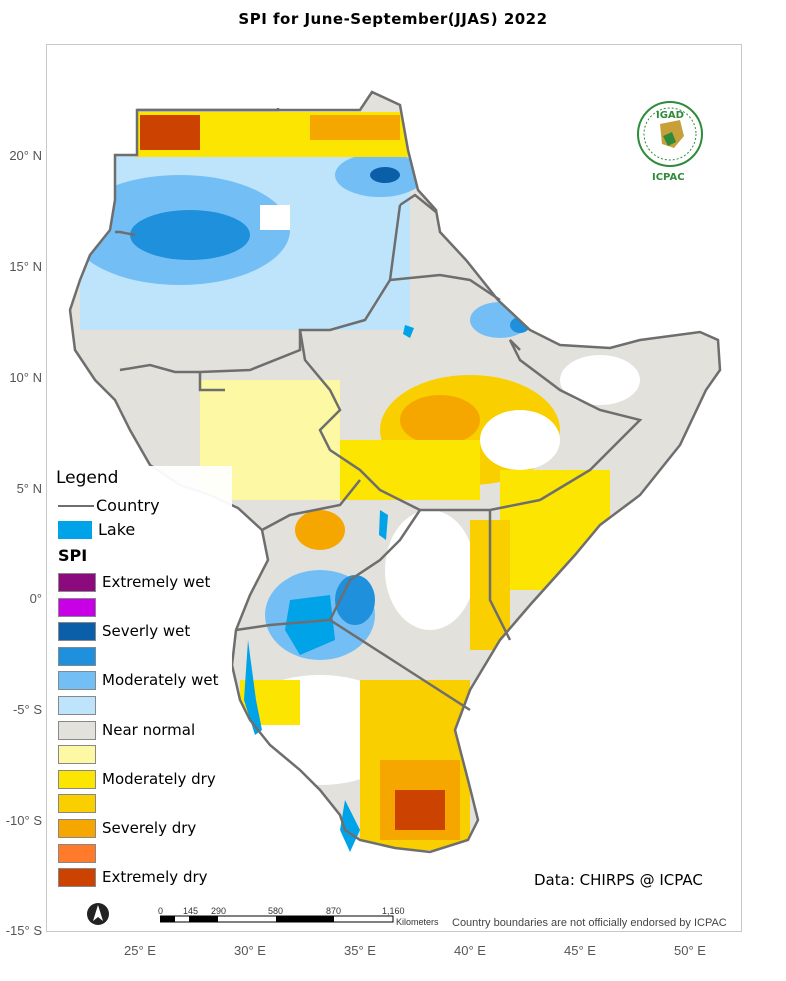 The height and width of the screenshot is (981, 786). What do you see at coordinates (25, 377) in the screenshot?
I see `lat-label-10n: 10° N` at bounding box center [25, 377].